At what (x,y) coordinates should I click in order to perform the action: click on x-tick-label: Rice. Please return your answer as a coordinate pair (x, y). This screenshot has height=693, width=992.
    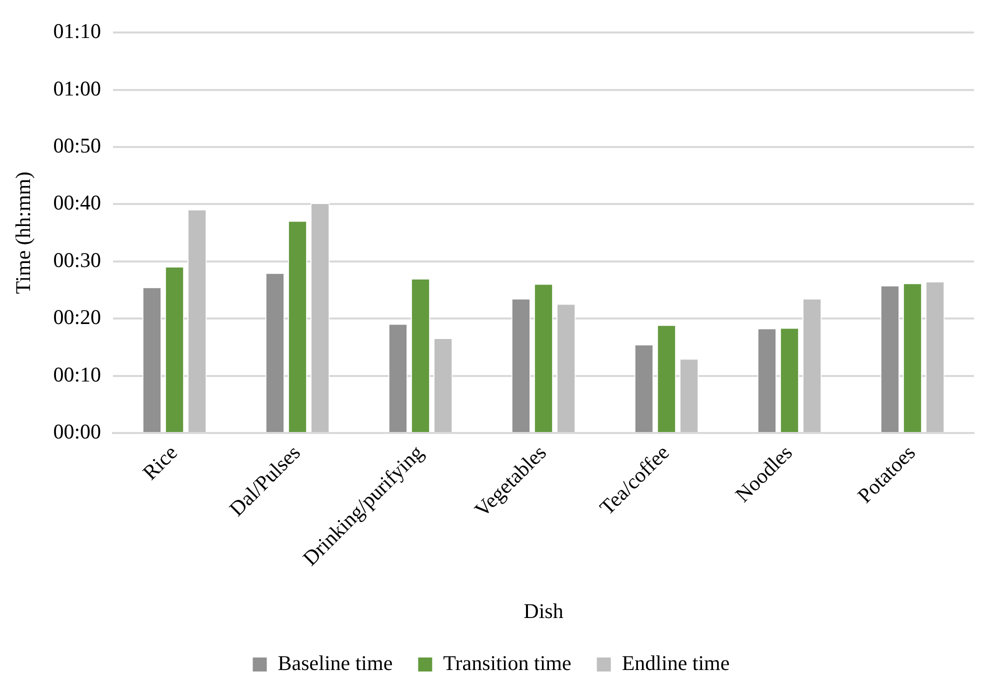
    Looking at the image, I should click on (160, 462).